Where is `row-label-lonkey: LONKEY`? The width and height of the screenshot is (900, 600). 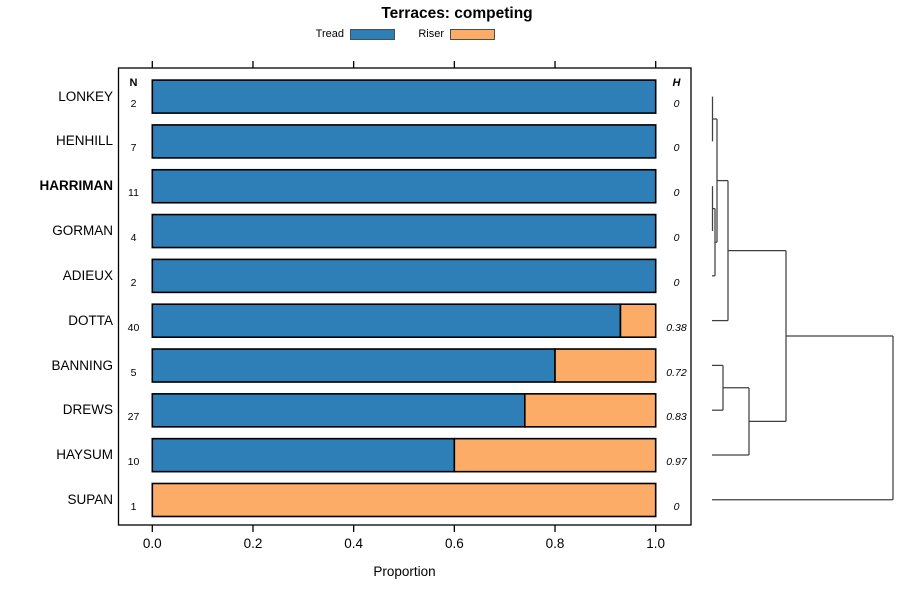
row-label-lonkey: LONKEY is located at coordinates (85, 96).